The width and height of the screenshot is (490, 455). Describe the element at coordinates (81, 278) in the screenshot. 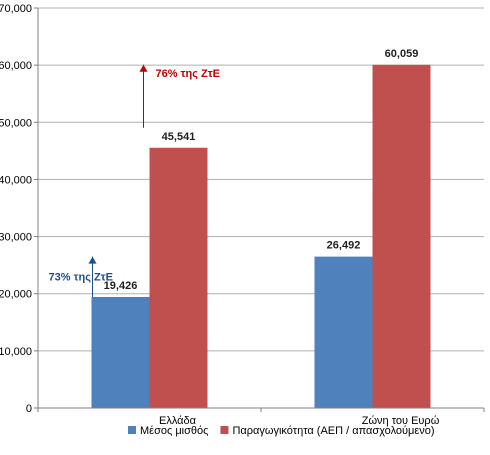

I see `annotation-text: 73% της ΖτΕ` at that location.